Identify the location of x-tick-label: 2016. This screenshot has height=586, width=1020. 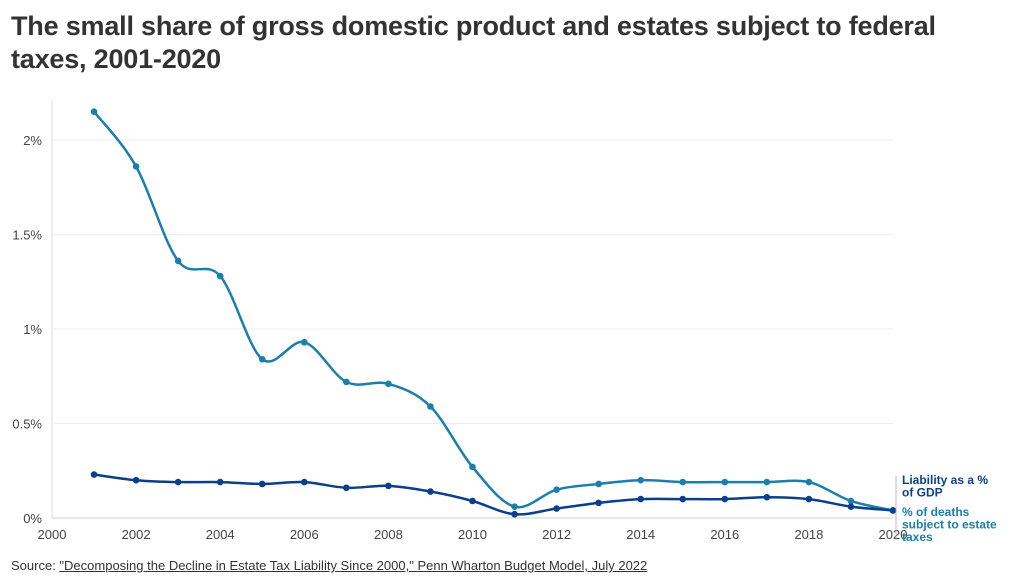
(724, 534).